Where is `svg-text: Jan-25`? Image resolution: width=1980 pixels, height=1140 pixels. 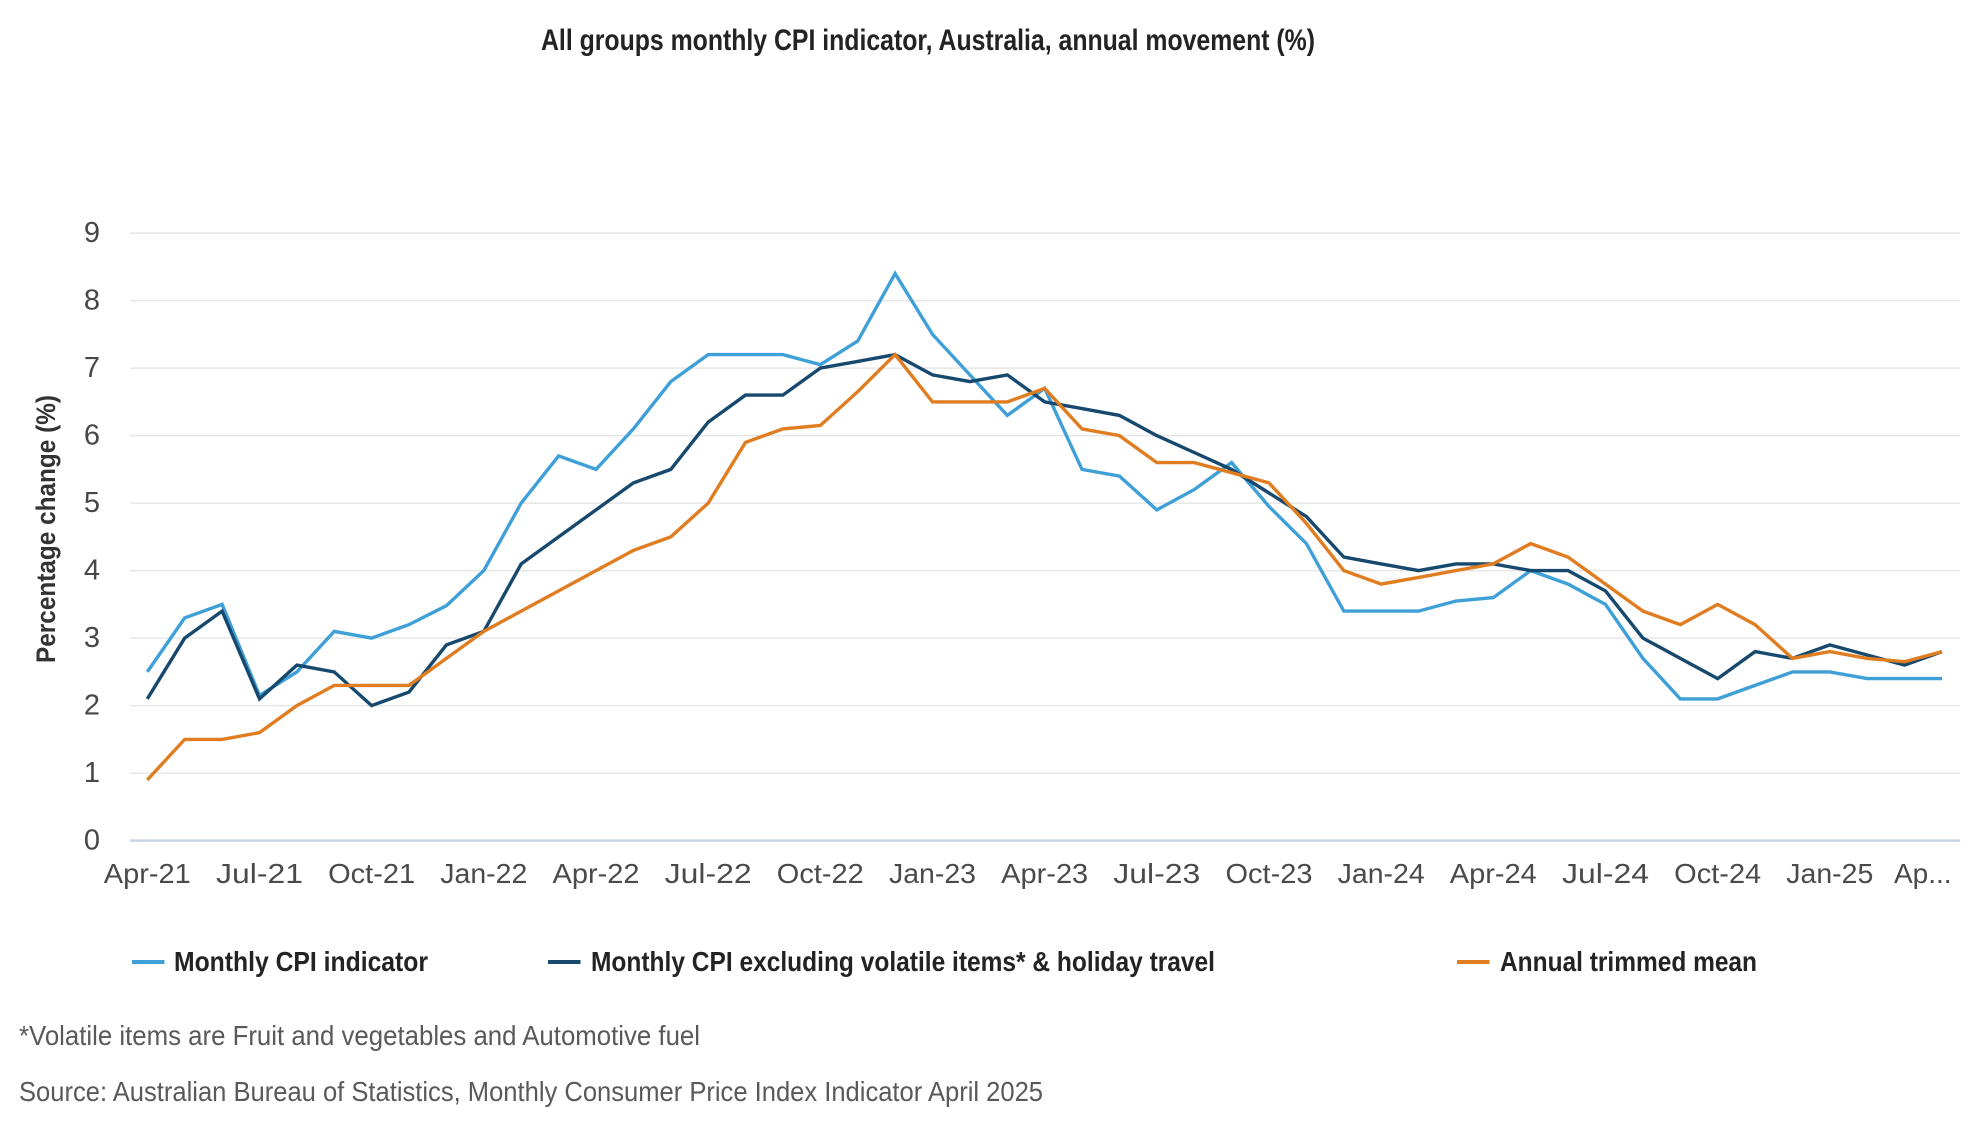
svg-text: Jan-25 is located at coordinates (1829, 873).